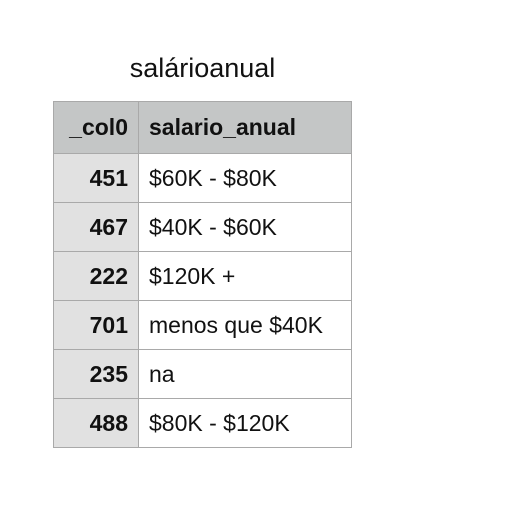  Describe the element at coordinates (245, 227) in the screenshot. I see `salary-cell: $40K - $60K` at that location.